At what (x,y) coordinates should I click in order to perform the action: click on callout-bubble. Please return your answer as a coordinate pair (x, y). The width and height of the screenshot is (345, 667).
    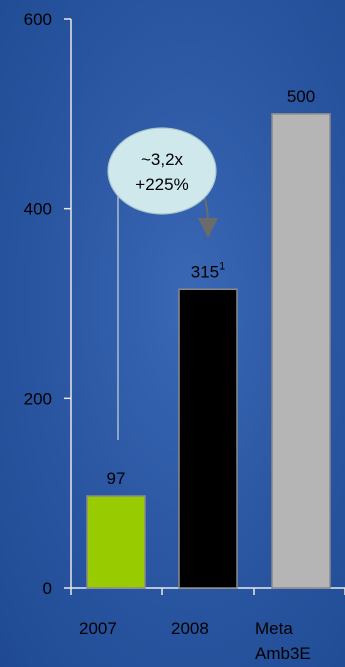
    Looking at the image, I should click on (162, 171).